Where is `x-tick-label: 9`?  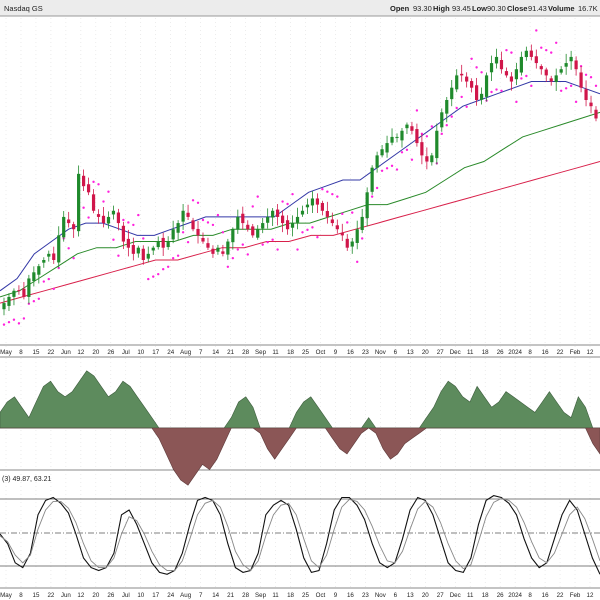
x-tick-label: 9 is located at coordinates (336, 595).